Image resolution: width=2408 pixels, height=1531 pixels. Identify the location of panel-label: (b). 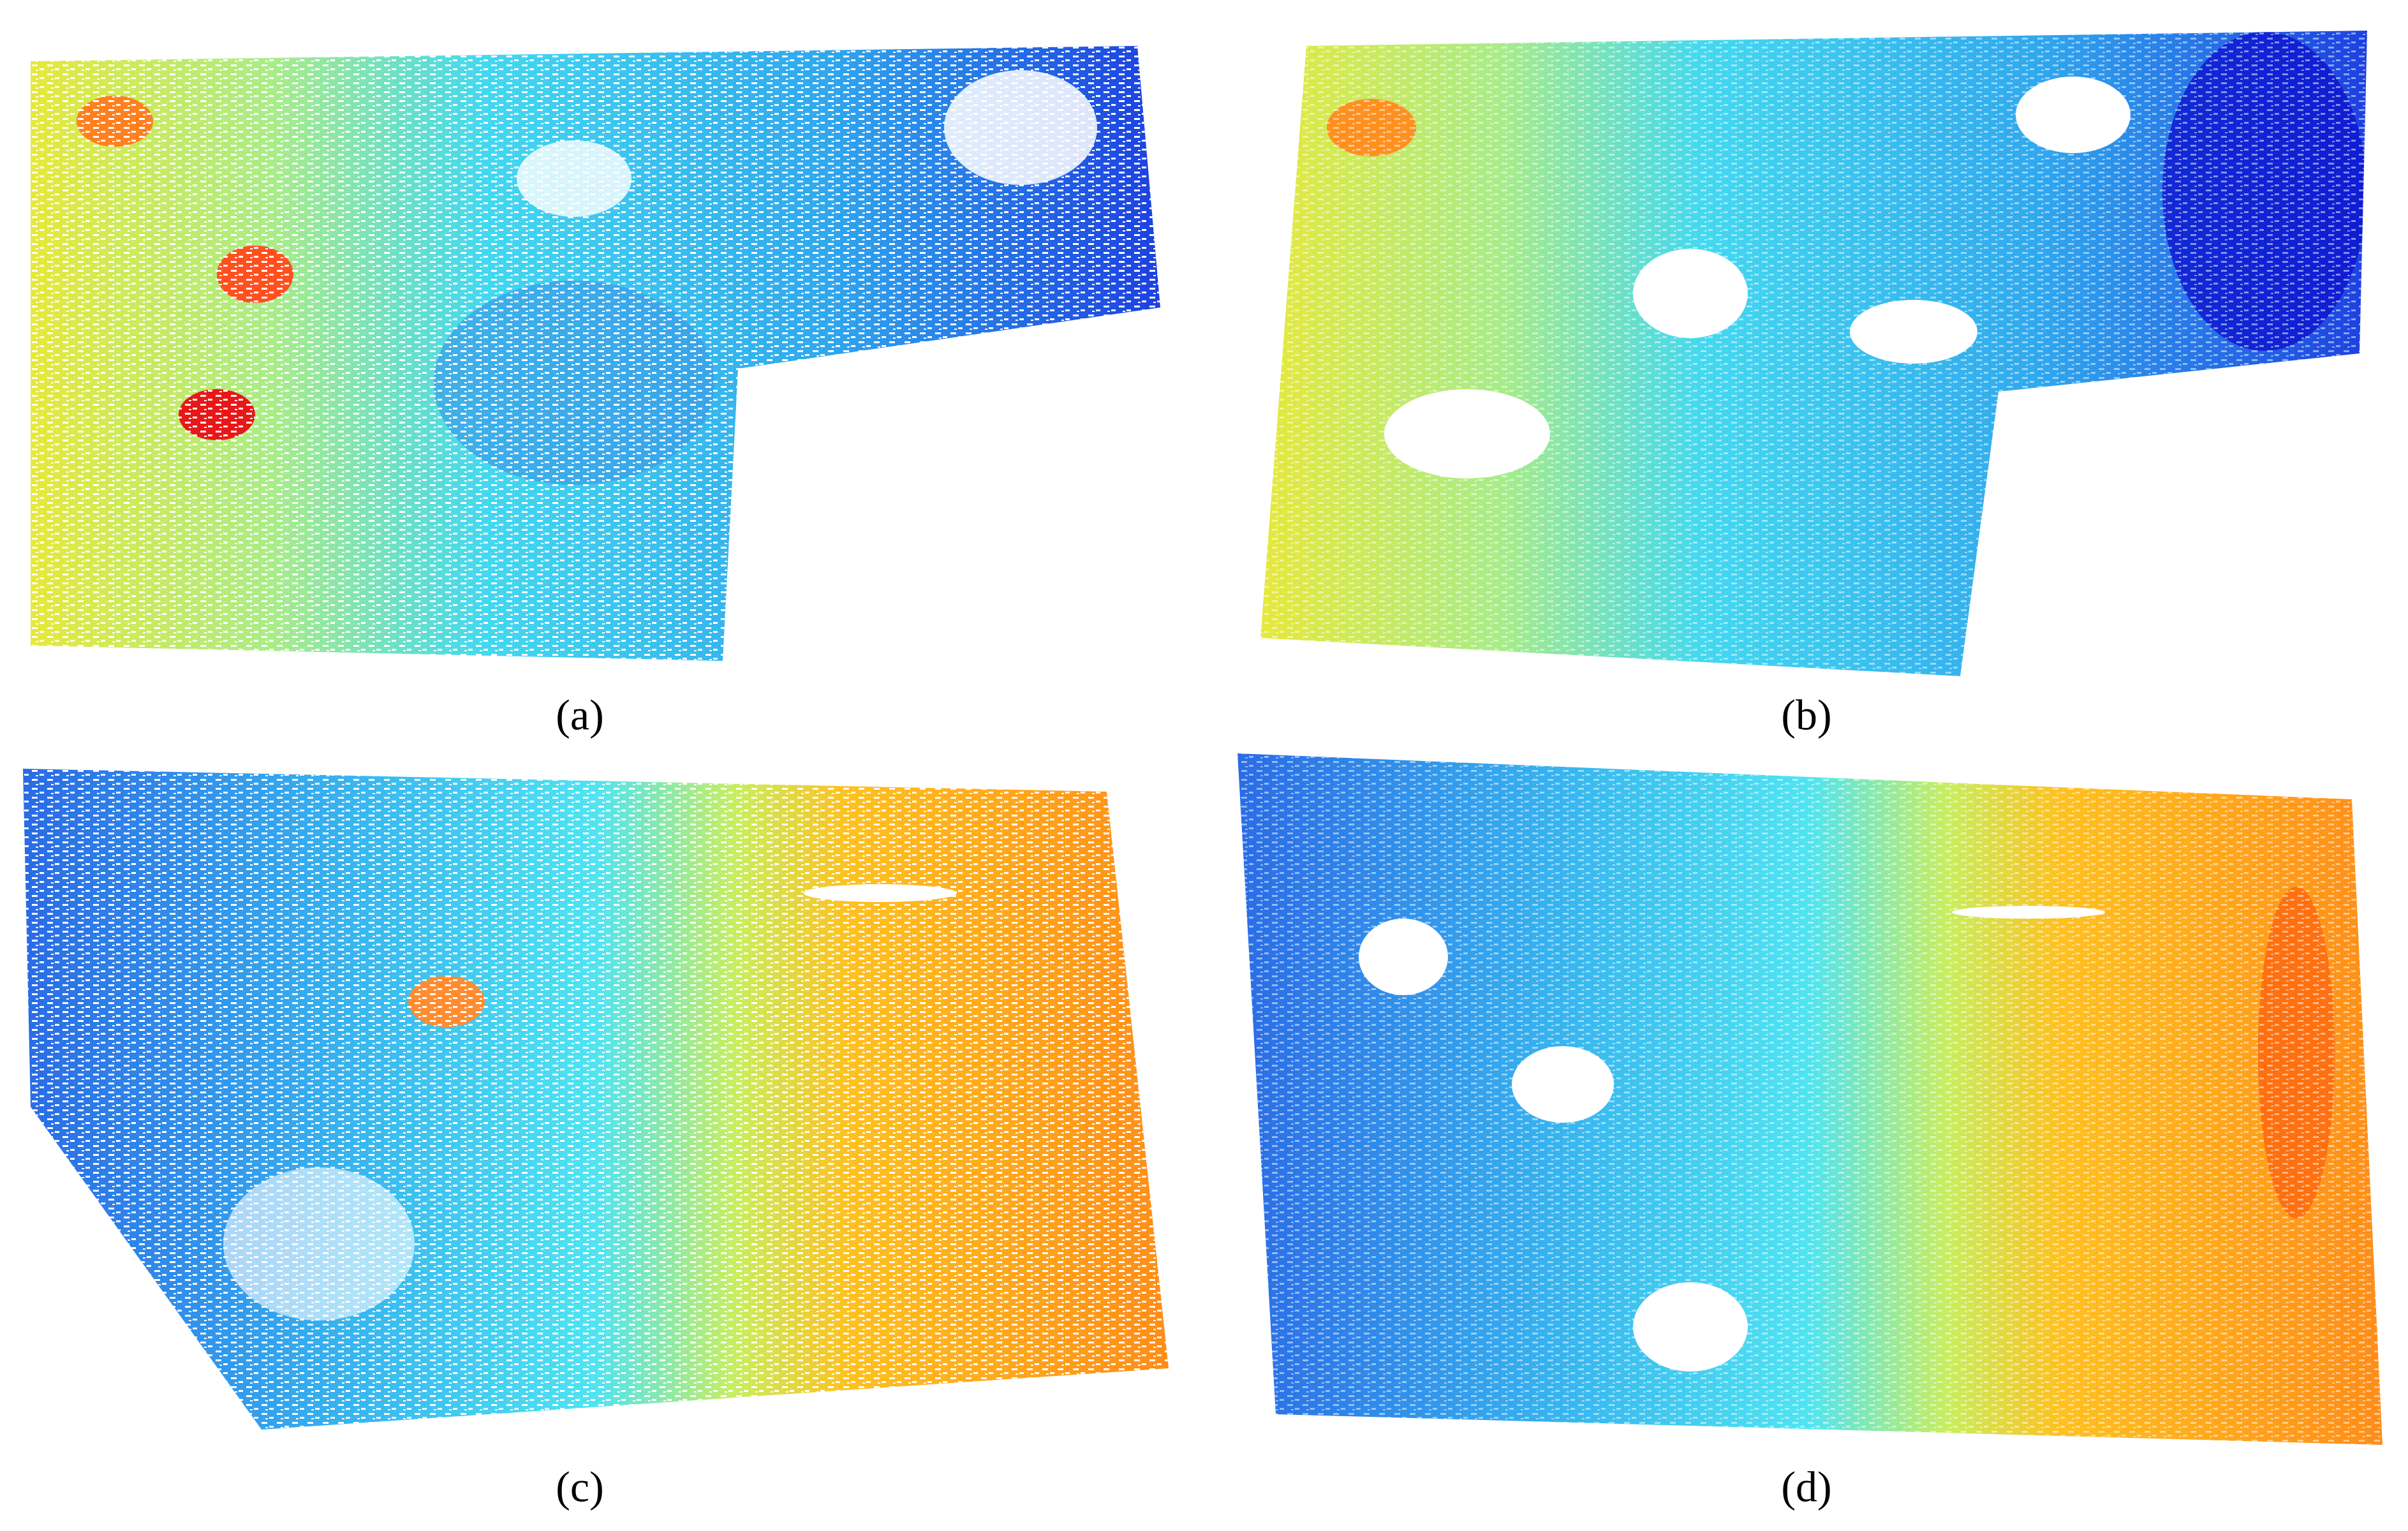
(1806, 715).